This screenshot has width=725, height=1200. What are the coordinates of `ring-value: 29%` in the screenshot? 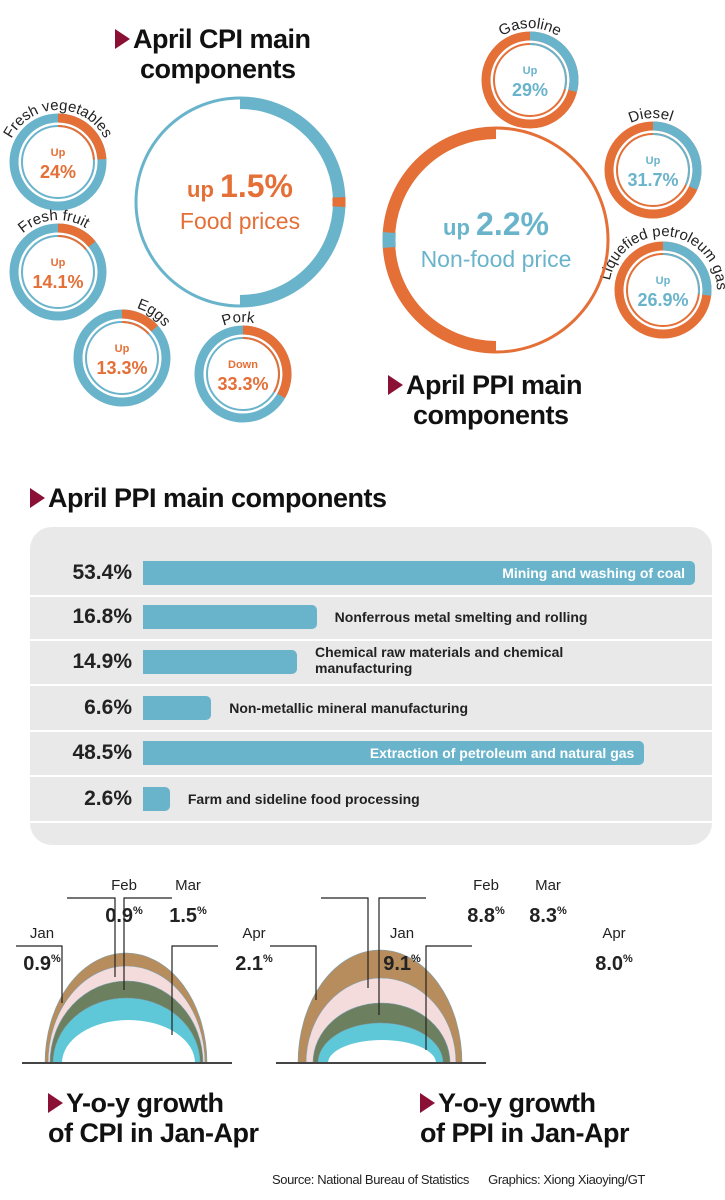 It's located at (530, 90).